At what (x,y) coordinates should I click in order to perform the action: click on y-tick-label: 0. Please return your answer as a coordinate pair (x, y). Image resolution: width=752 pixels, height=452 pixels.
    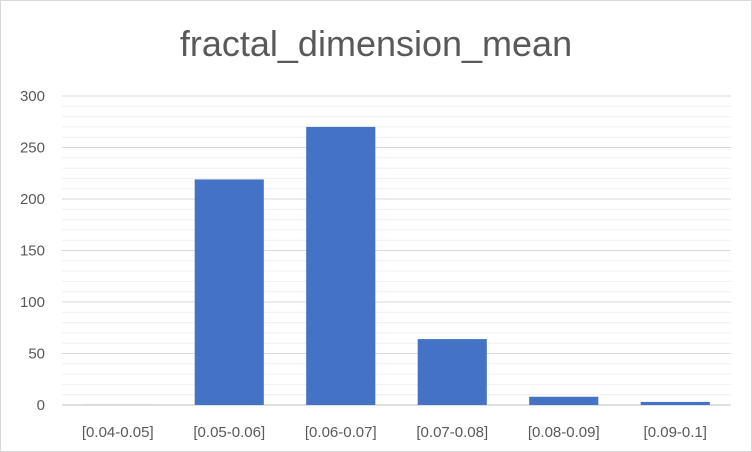
    Looking at the image, I should click on (41, 405).